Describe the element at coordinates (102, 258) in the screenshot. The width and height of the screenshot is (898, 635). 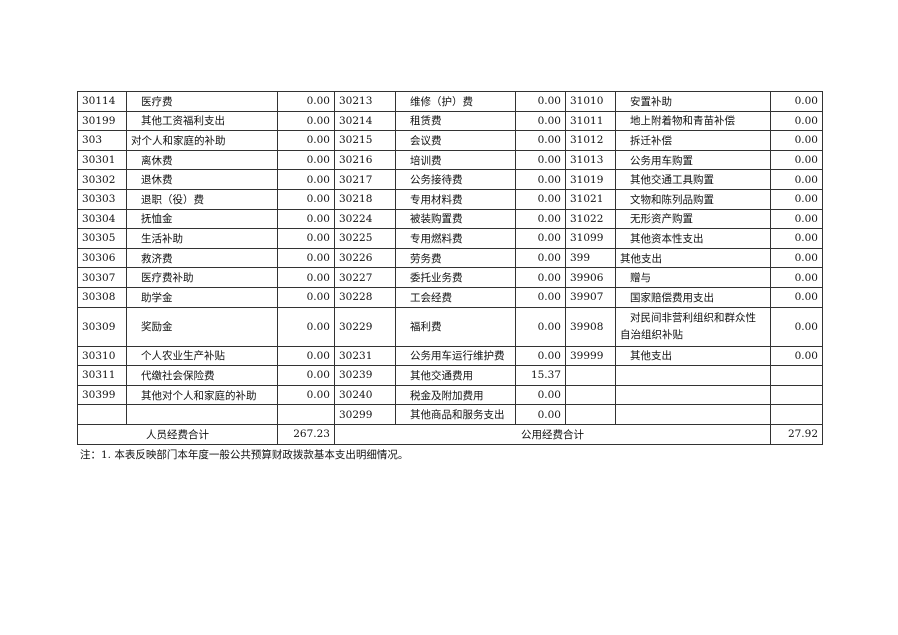
I see `cell-code: 30306` at that location.